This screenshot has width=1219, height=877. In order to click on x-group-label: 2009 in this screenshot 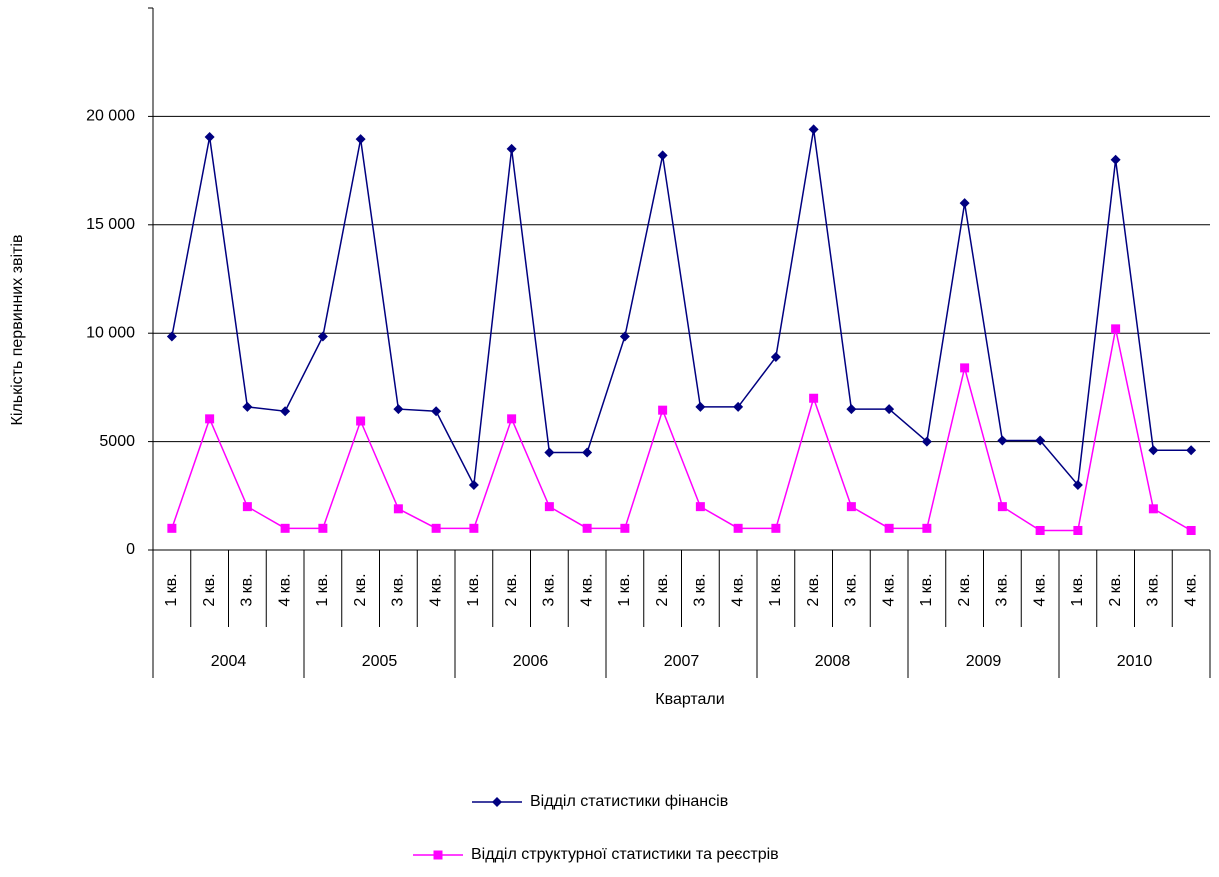, I will do `click(984, 661)`.